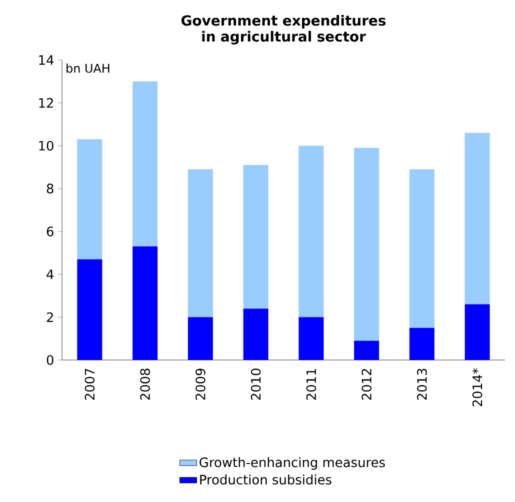  What do you see at coordinates (367, 384) in the screenshot?
I see `x-tick-label: 2012` at bounding box center [367, 384].